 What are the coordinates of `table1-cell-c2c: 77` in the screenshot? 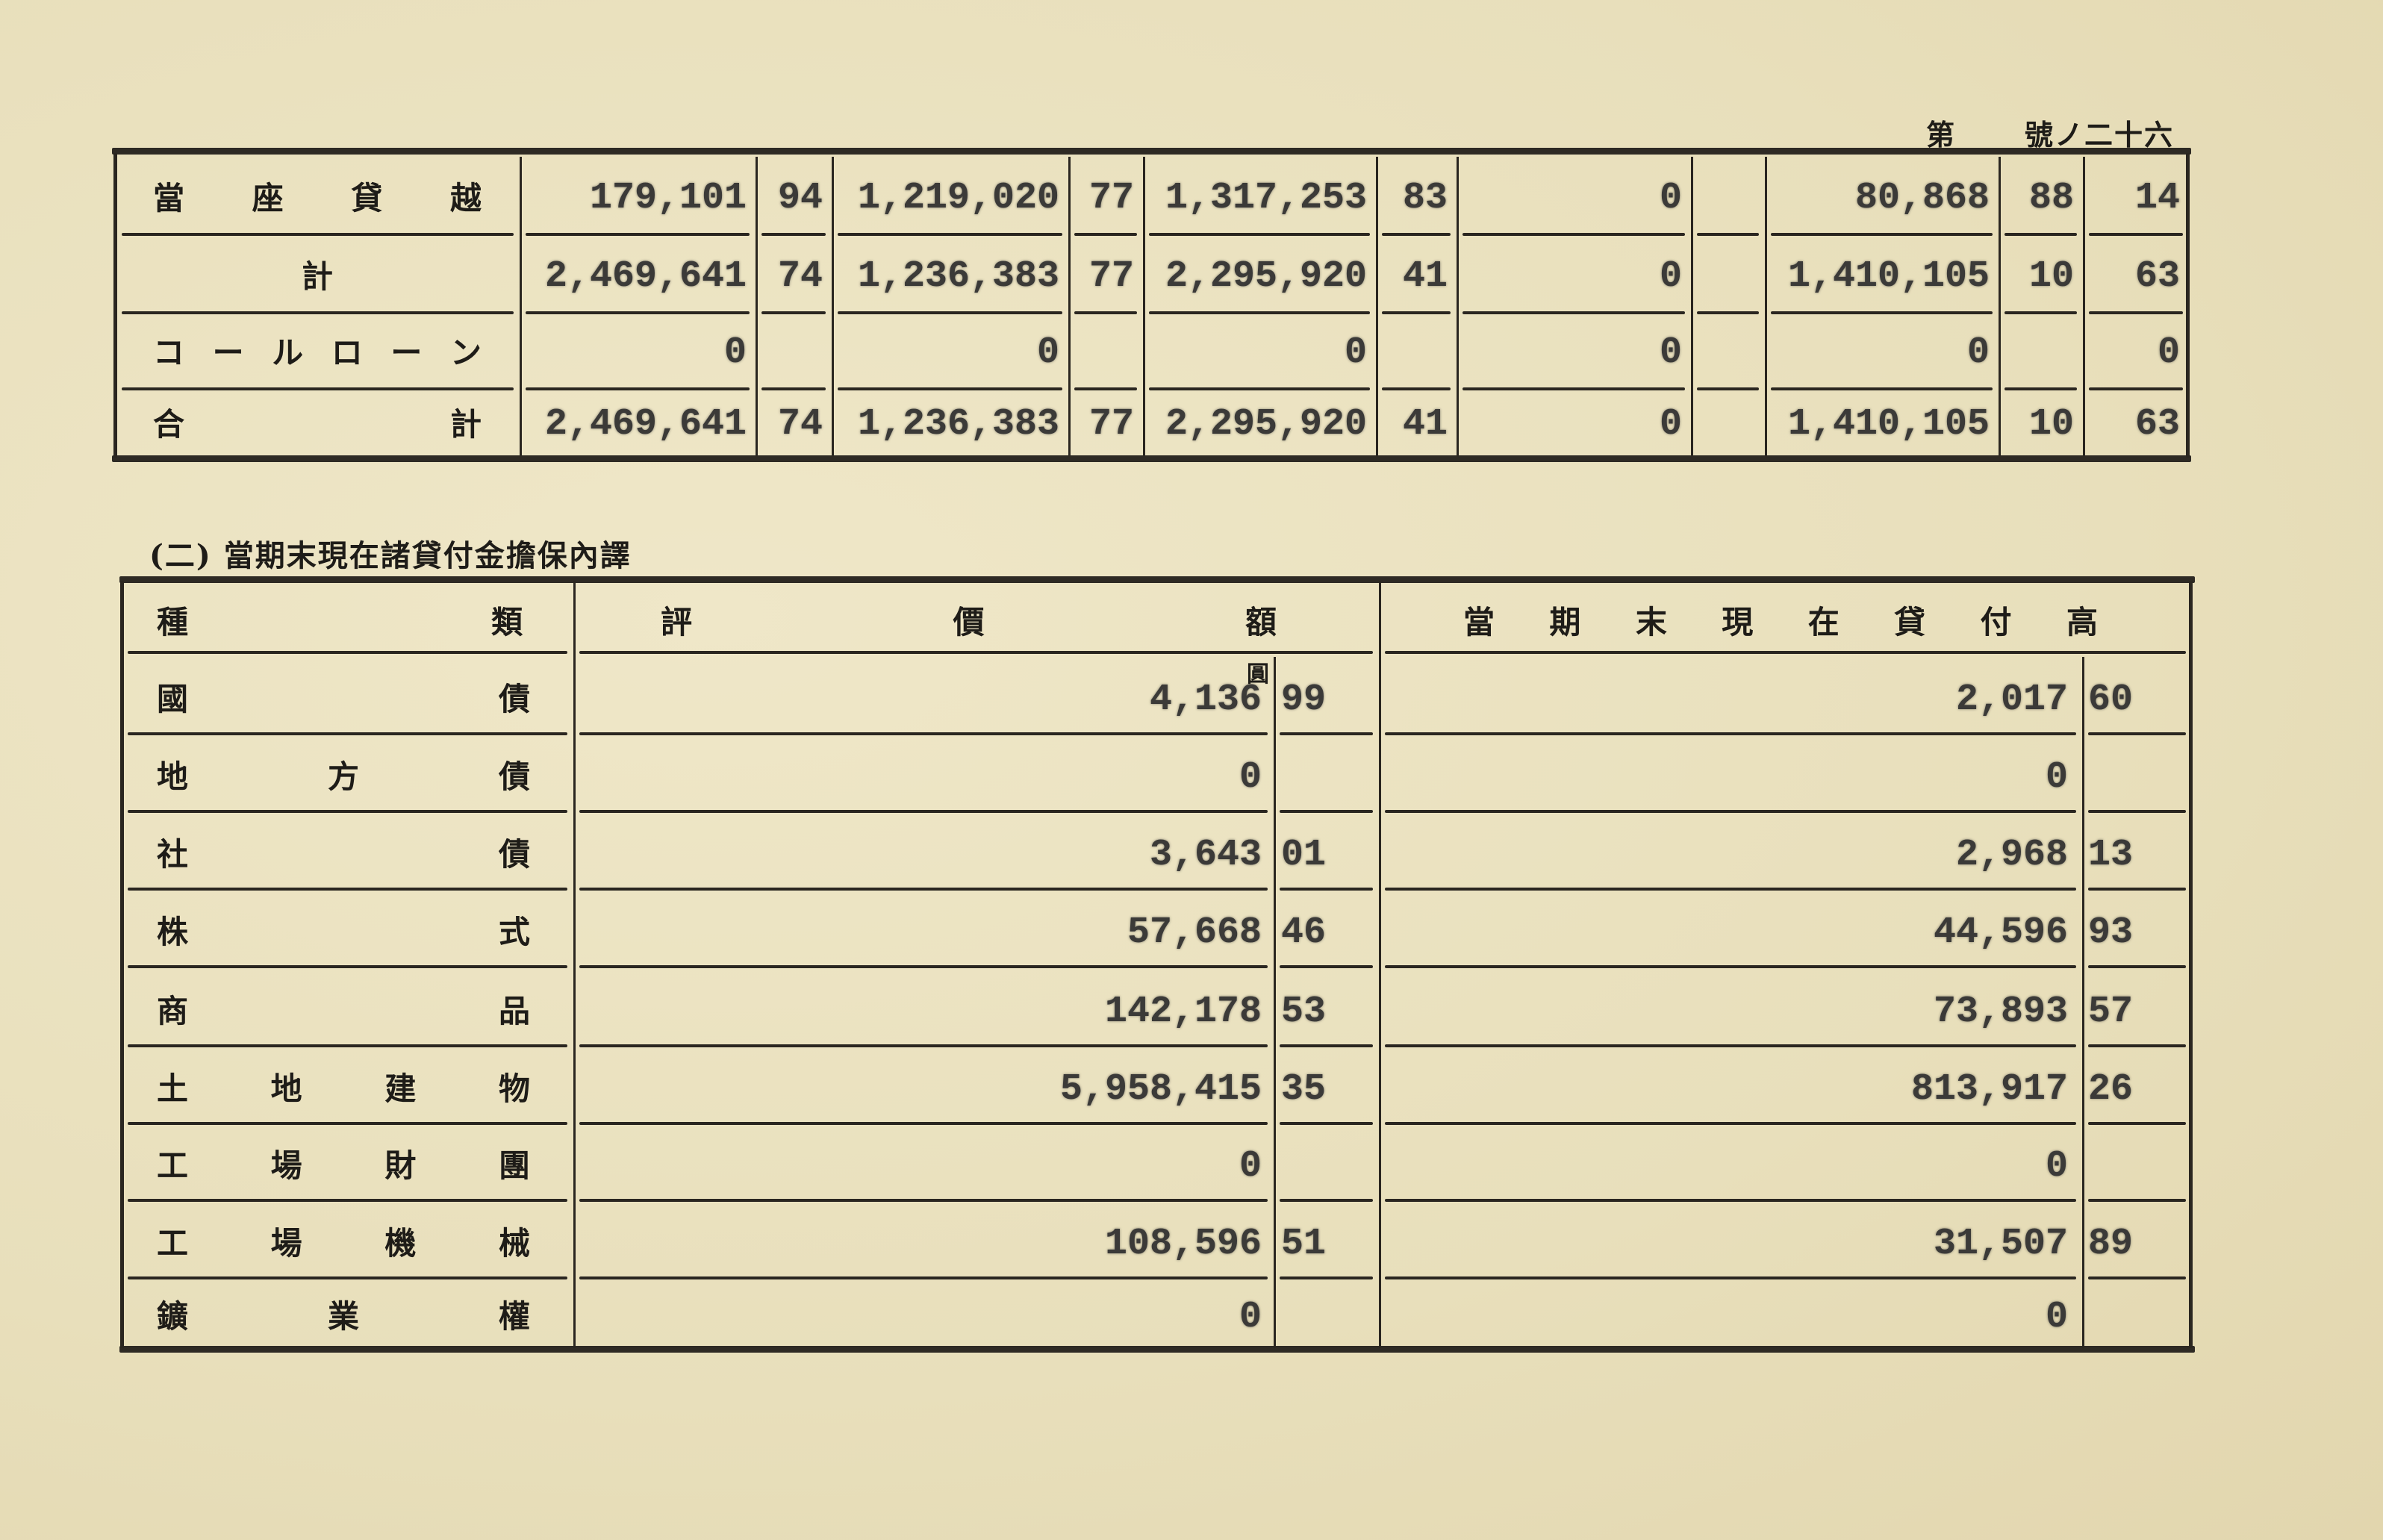 It's located at (1111, 424).